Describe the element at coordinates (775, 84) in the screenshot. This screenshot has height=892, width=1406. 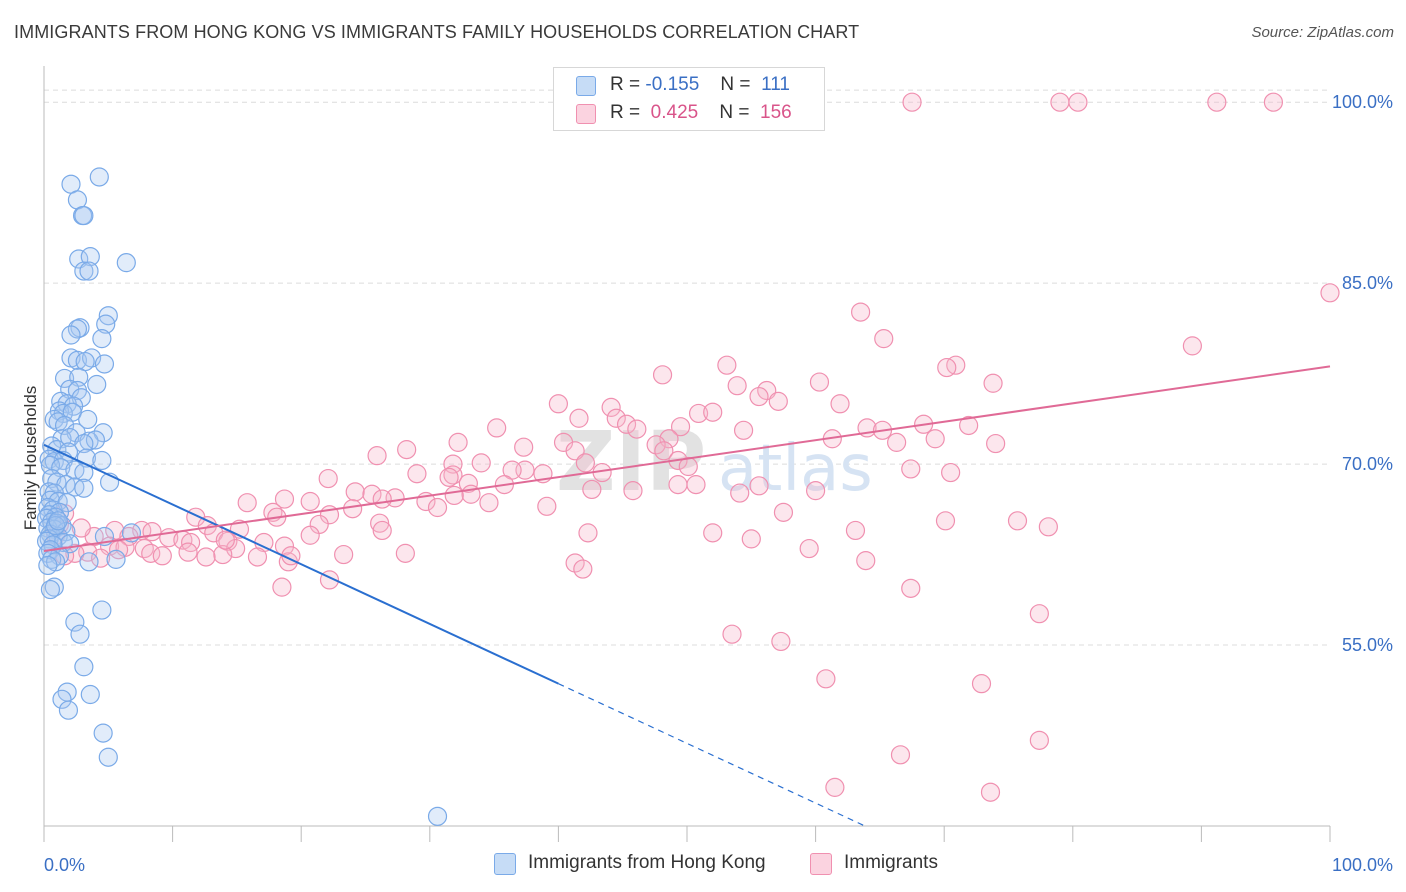
I see `n-value-blue: 111` at that location.